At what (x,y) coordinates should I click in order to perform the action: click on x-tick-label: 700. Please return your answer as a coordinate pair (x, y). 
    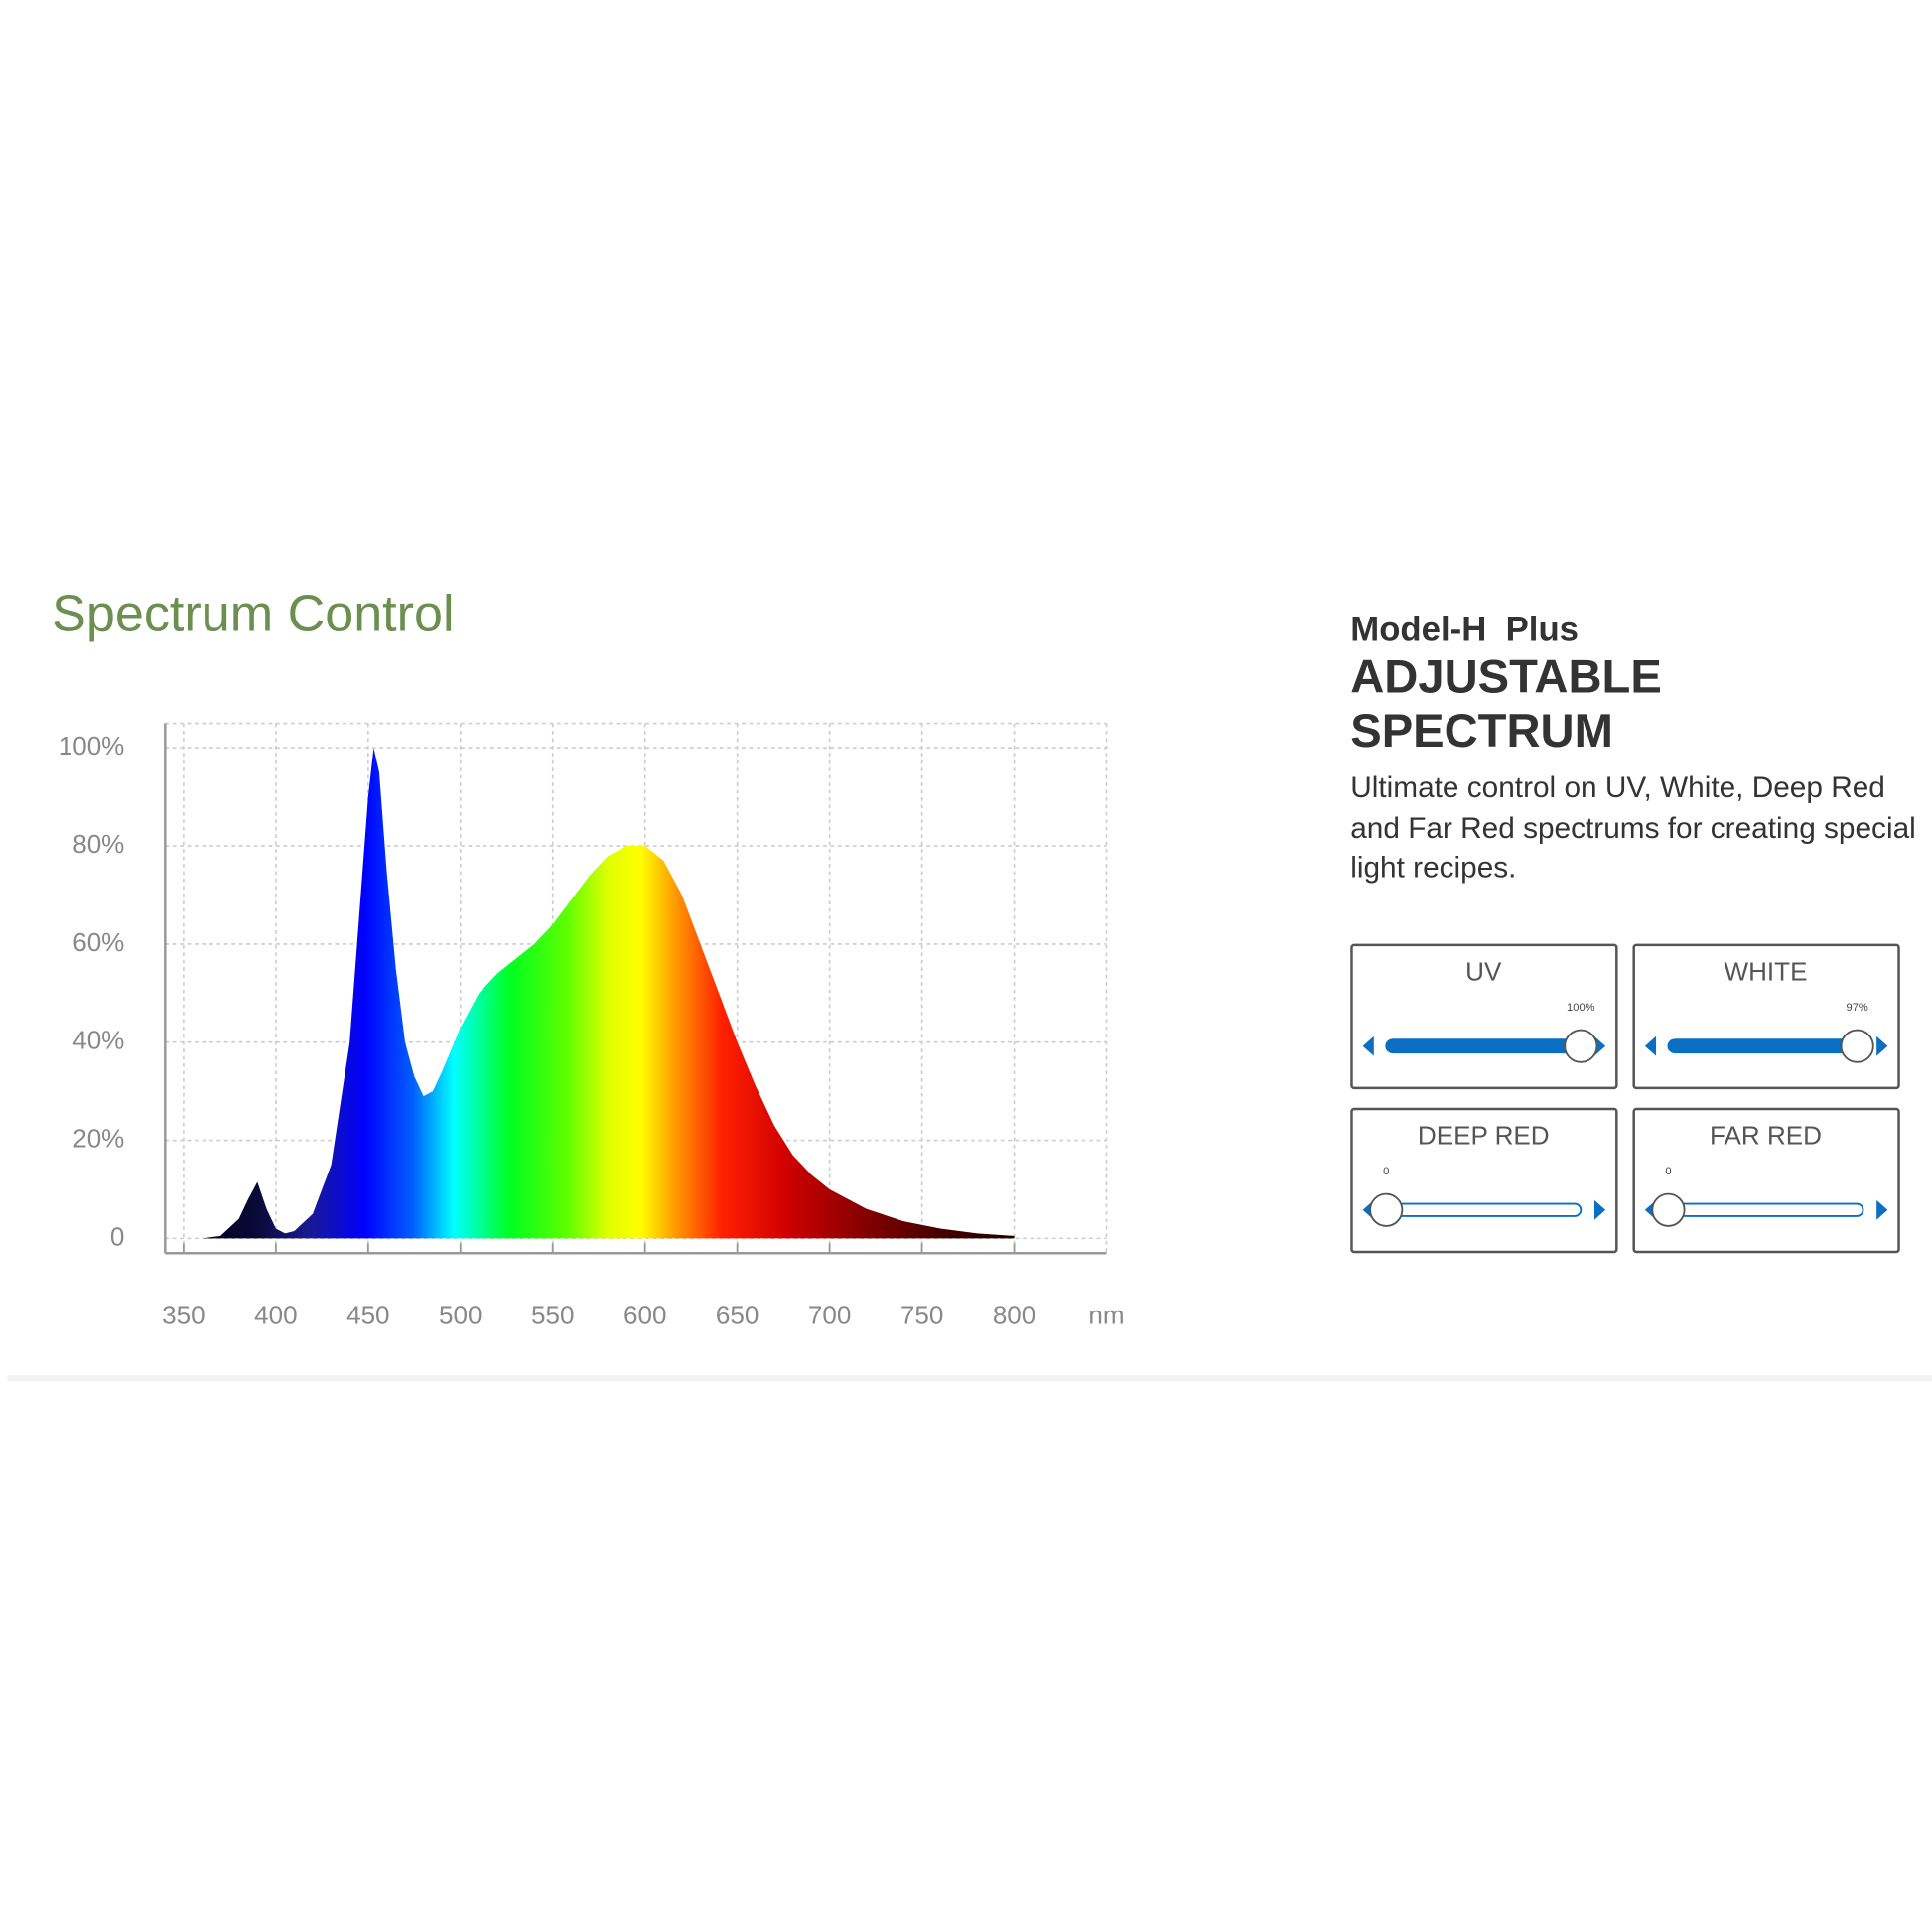
    Looking at the image, I should click on (829, 1316).